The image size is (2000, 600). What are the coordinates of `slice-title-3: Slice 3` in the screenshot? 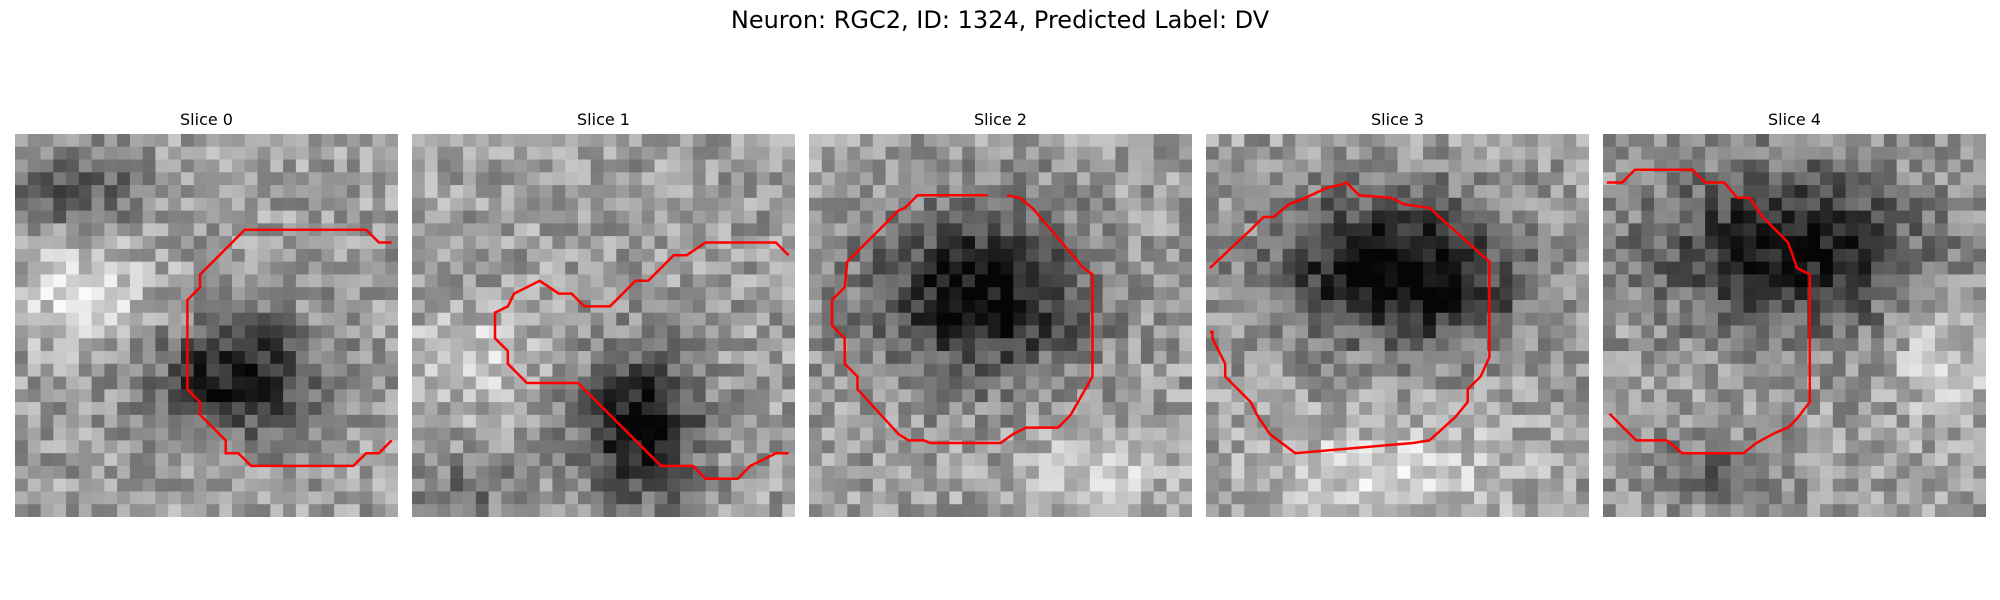 It's located at (1397, 119).